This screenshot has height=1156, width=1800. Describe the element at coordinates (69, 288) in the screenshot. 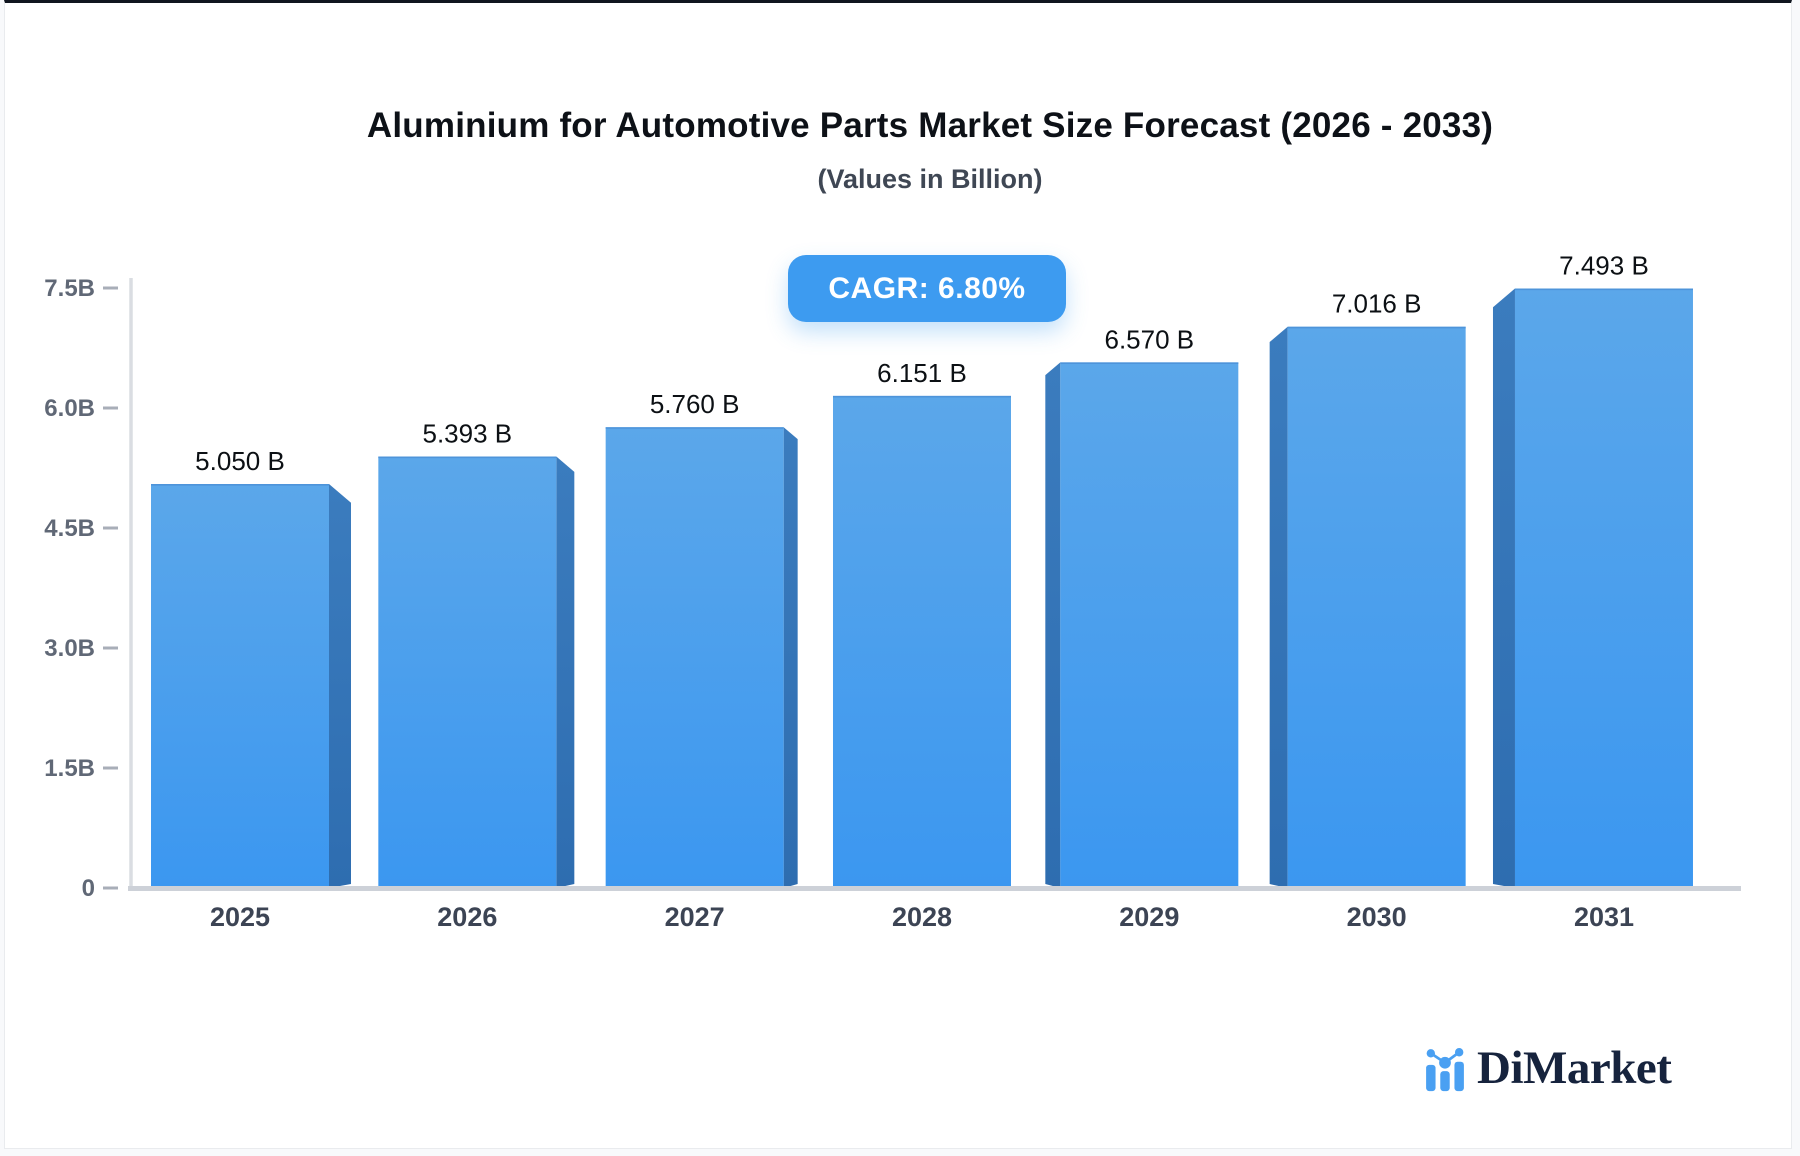

I see `y-tick-label: 7.5B` at that location.